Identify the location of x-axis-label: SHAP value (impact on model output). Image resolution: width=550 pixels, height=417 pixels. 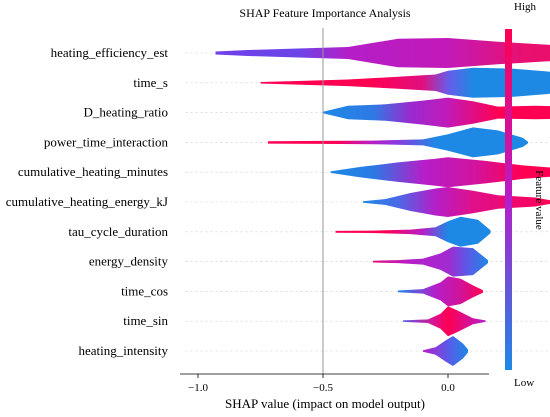
(325, 403).